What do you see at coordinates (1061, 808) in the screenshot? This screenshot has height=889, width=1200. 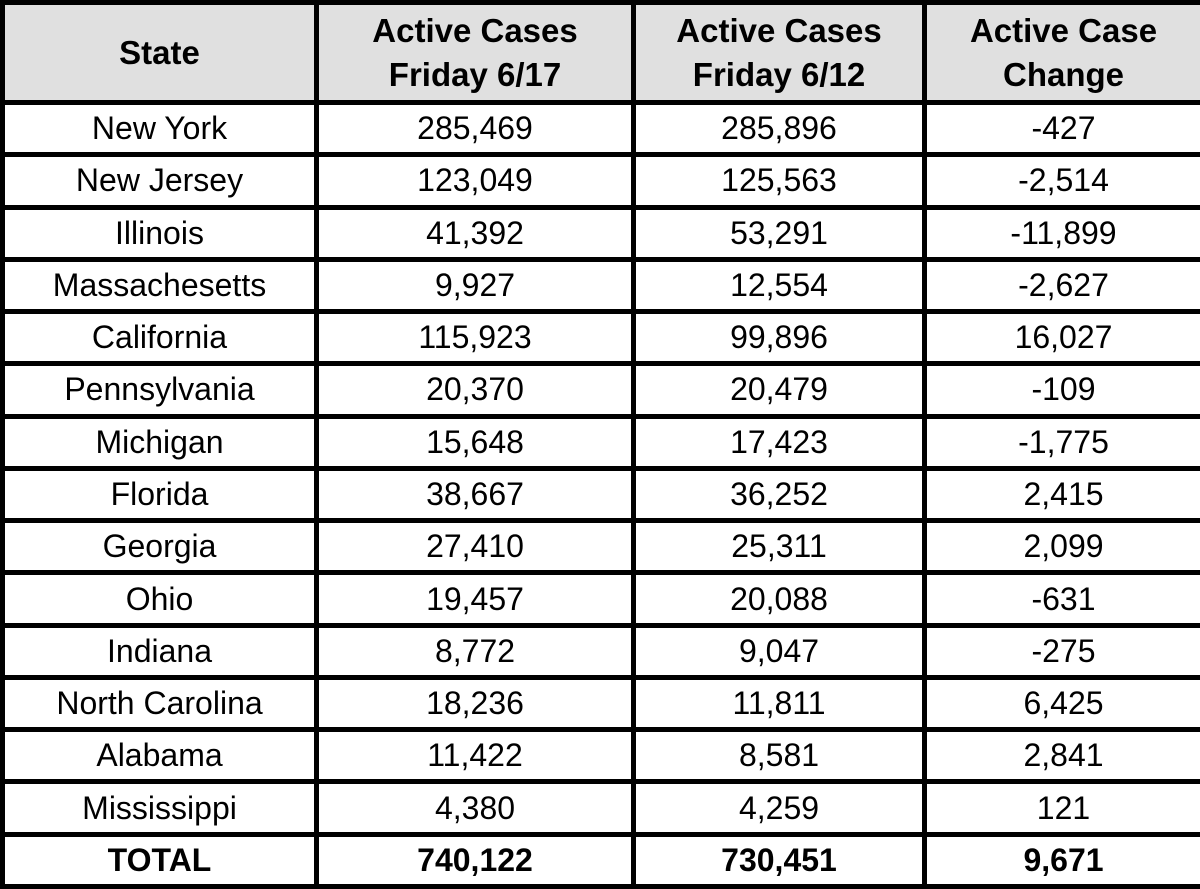 I see `cell-change: 121` at bounding box center [1061, 808].